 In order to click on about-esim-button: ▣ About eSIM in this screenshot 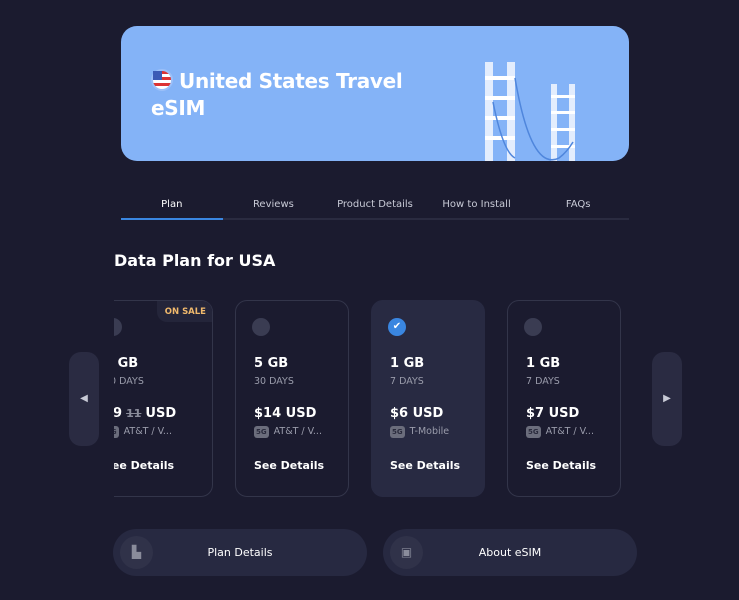, I will do `click(510, 552)`.